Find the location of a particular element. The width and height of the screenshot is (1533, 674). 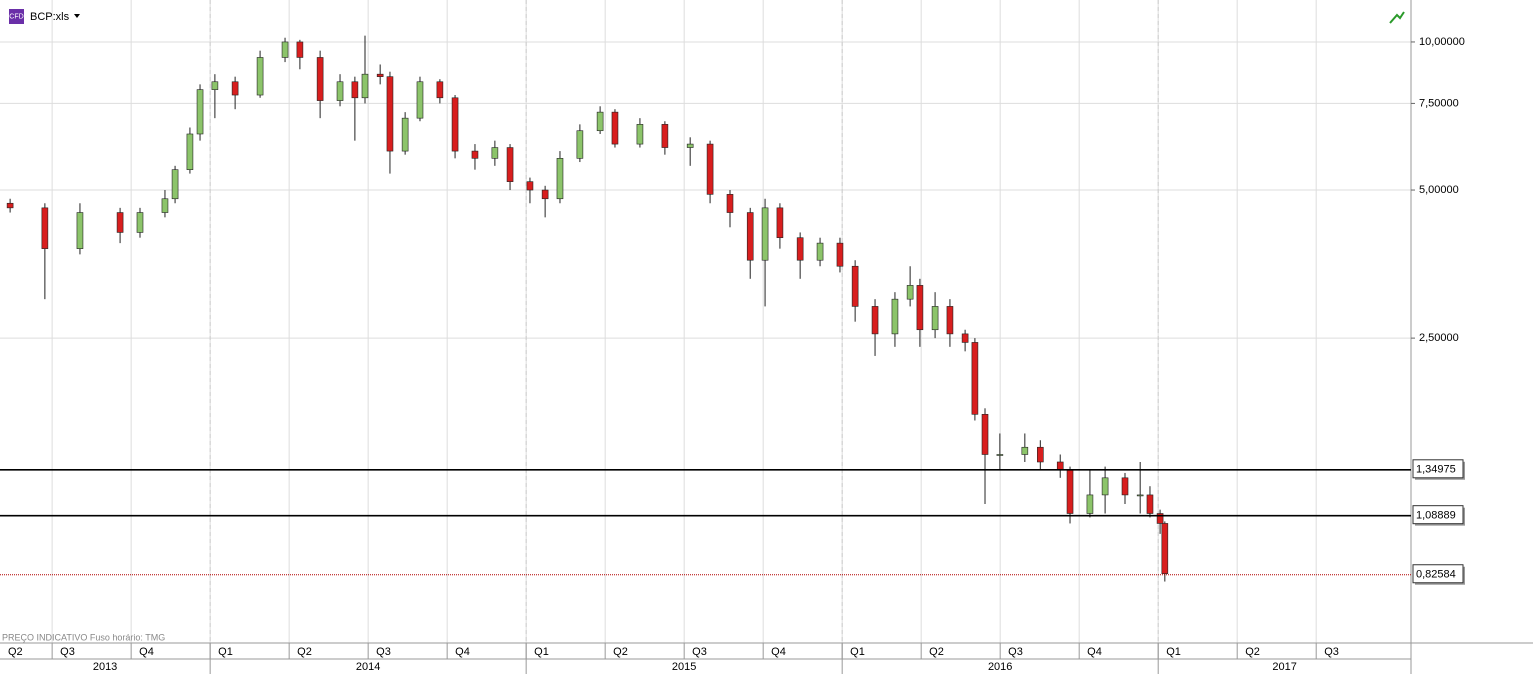

footer-note: PREÇO INDICATIVO Fuso horário: TMG is located at coordinates (83, 637).